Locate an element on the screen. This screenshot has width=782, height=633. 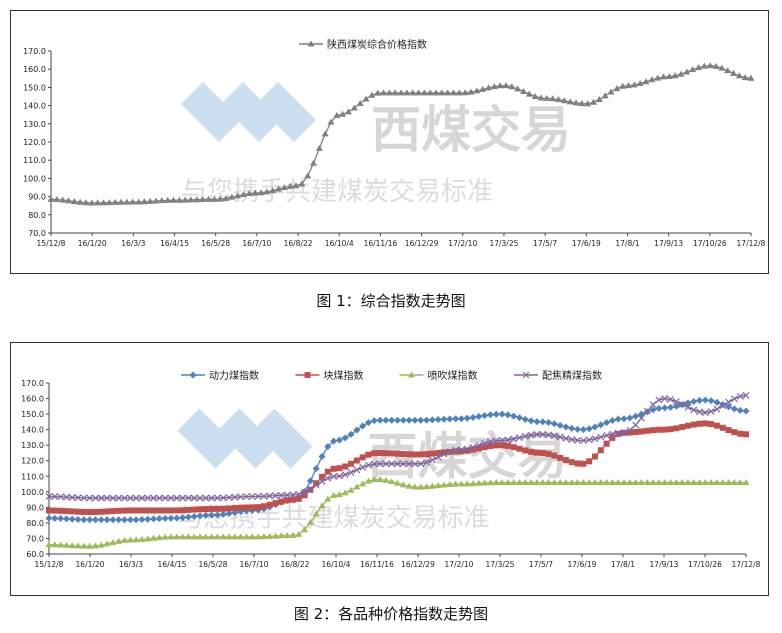
x-tick-label: 16/4/15 is located at coordinates (172, 564).